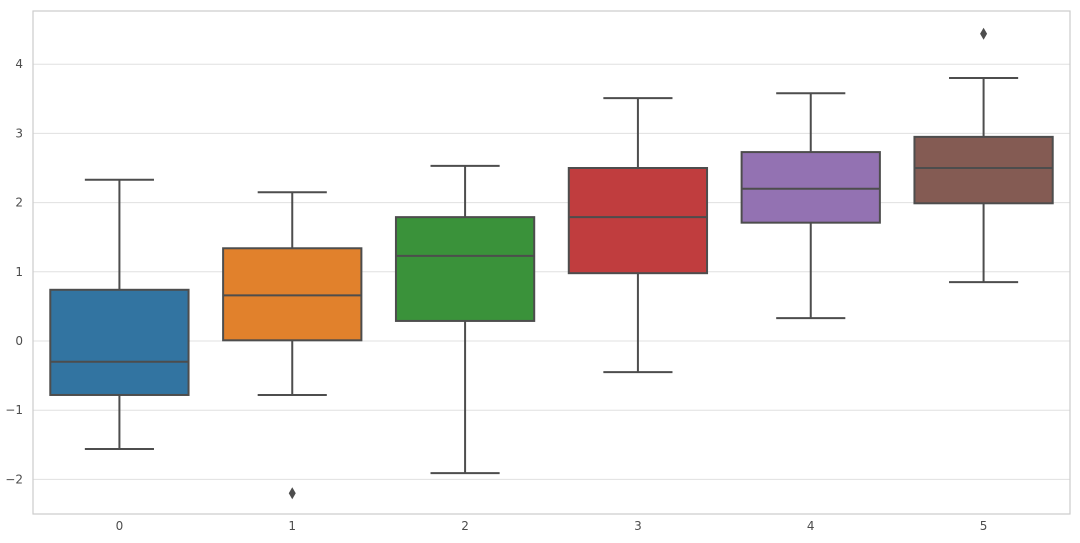  Describe the element at coordinates (14, 271) in the screenshot. I see `y-axis-tick-labels: −2 −1 0 1 2 3 4` at that location.